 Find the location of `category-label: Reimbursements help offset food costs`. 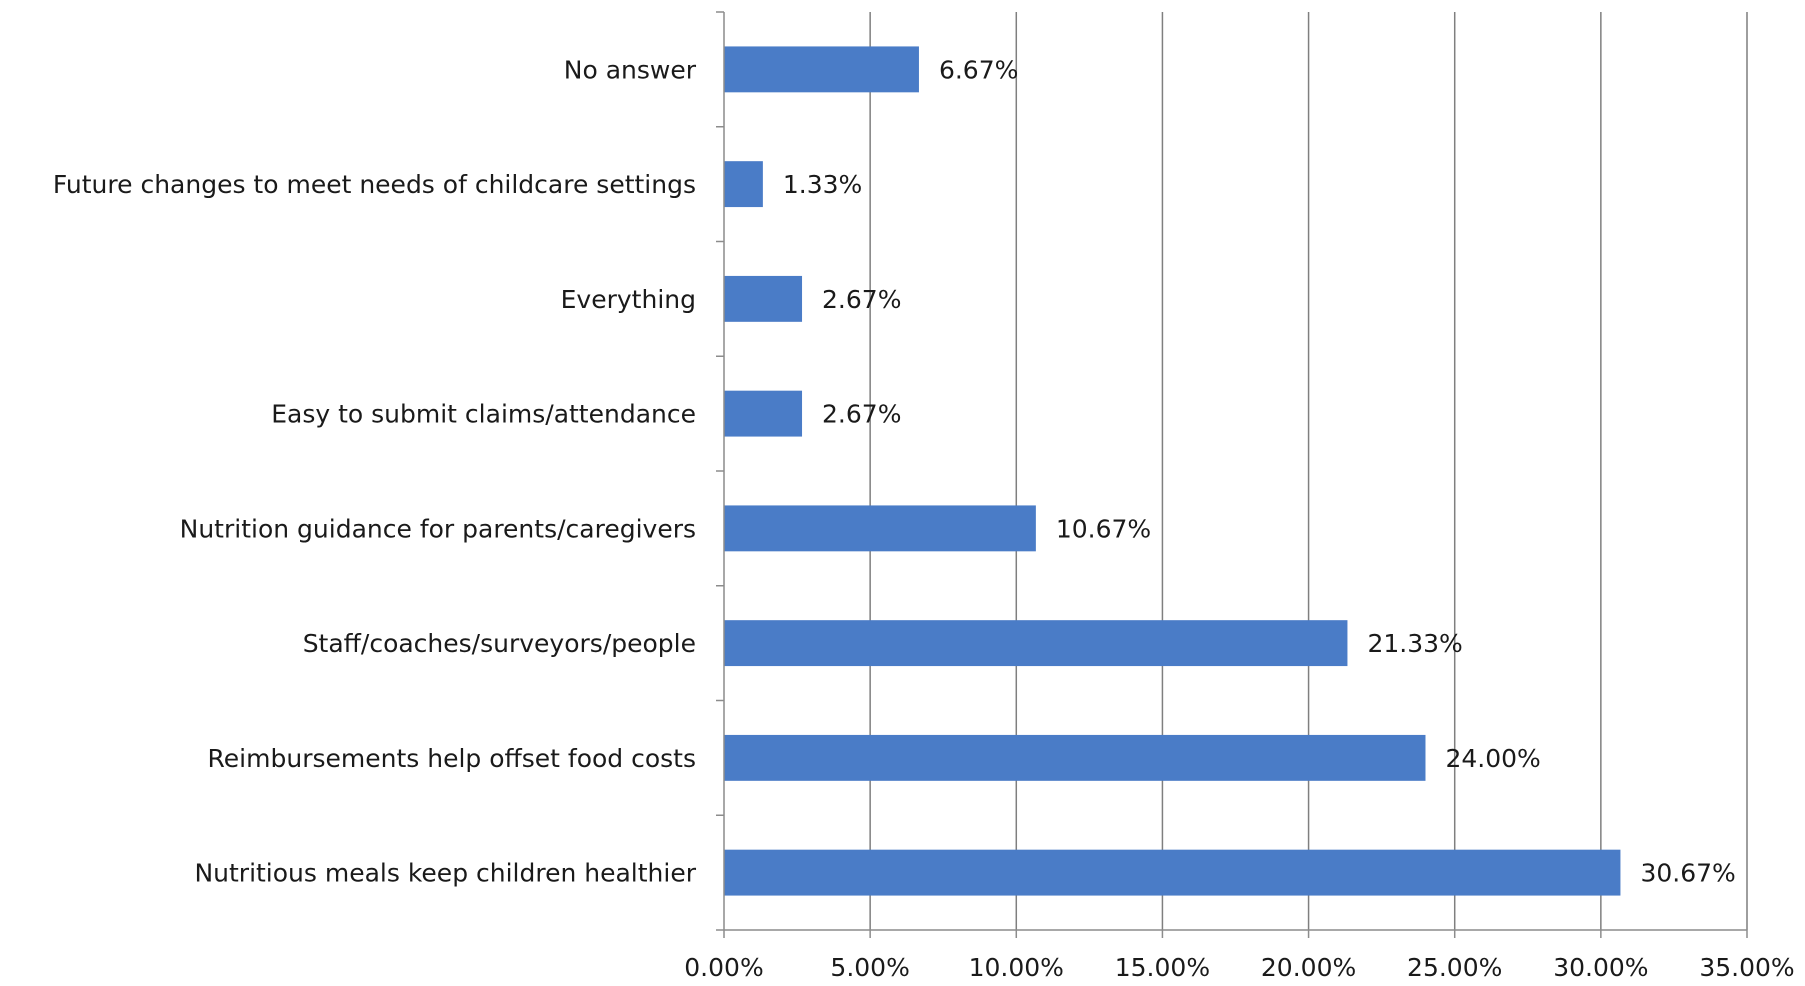

category-label: Reimbursements help offset food costs is located at coordinates (452, 758).